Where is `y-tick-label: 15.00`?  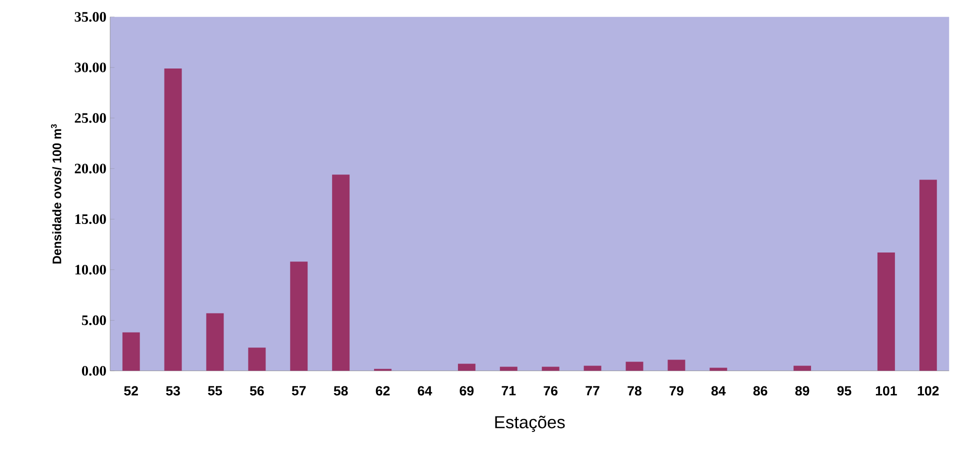 y-tick-label: 15.00 is located at coordinates (90, 219).